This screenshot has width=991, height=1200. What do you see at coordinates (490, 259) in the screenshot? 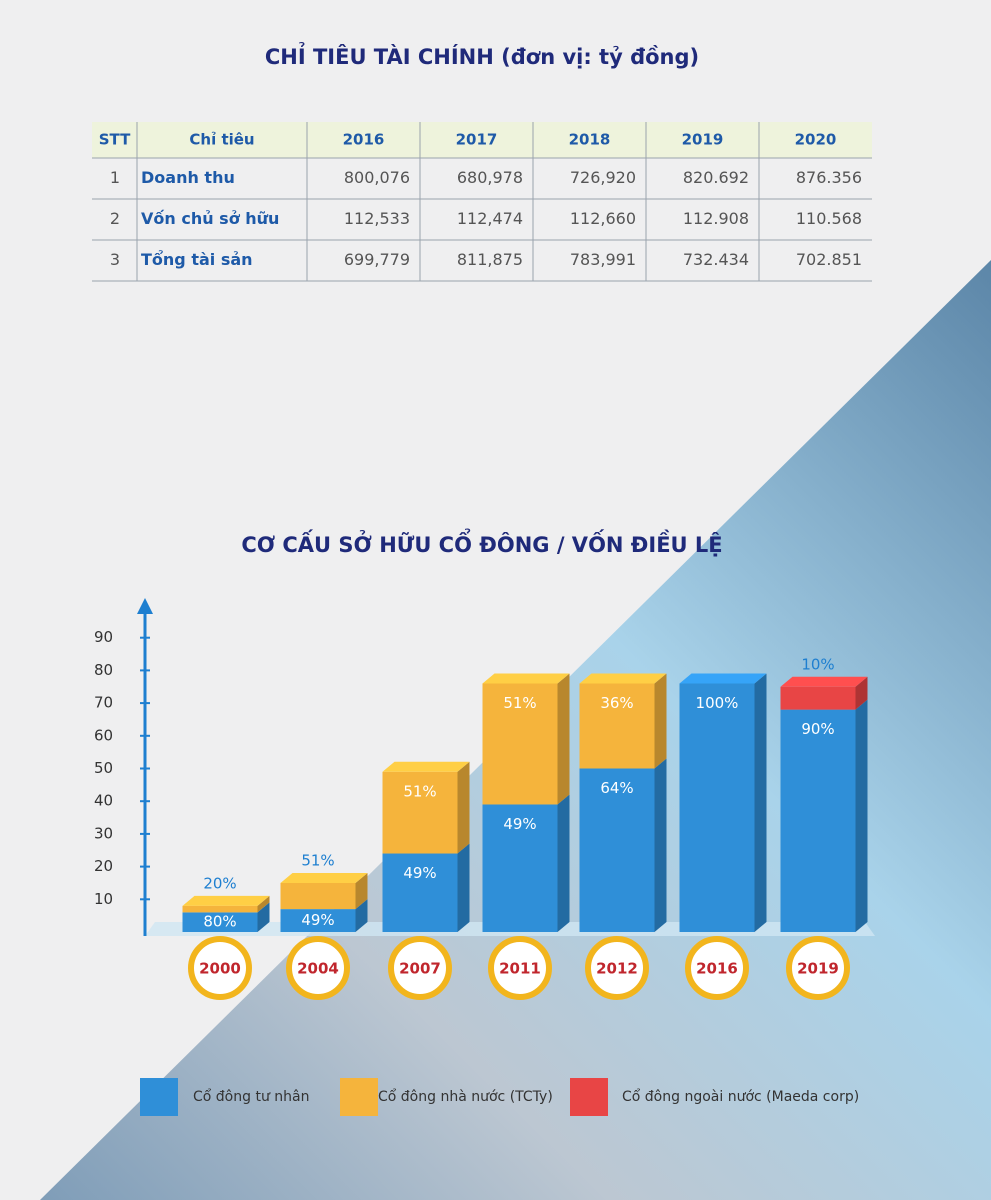
I see `cell: 811,875` at bounding box center [490, 259].